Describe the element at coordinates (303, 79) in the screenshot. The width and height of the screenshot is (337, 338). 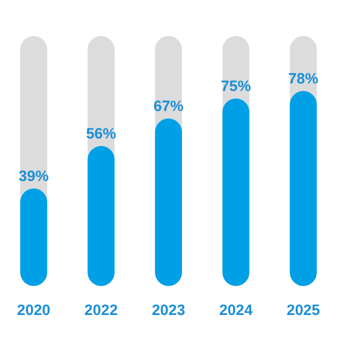
I see `data-label: 78%` at that location.